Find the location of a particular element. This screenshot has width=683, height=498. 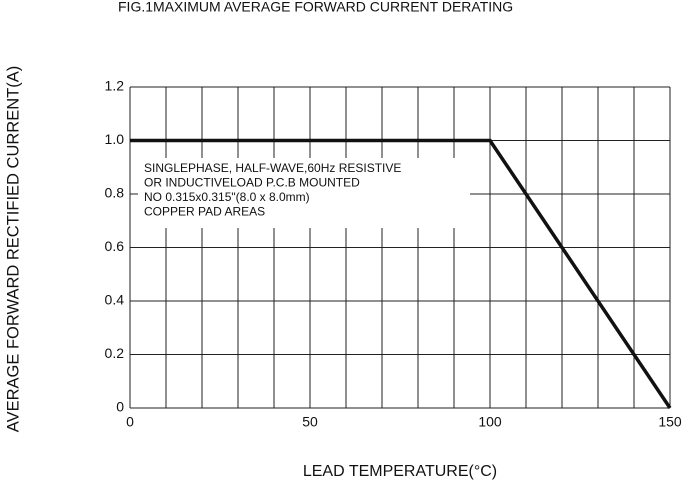

y-tick-label: 0.2 is located at coordinates (115, 353).